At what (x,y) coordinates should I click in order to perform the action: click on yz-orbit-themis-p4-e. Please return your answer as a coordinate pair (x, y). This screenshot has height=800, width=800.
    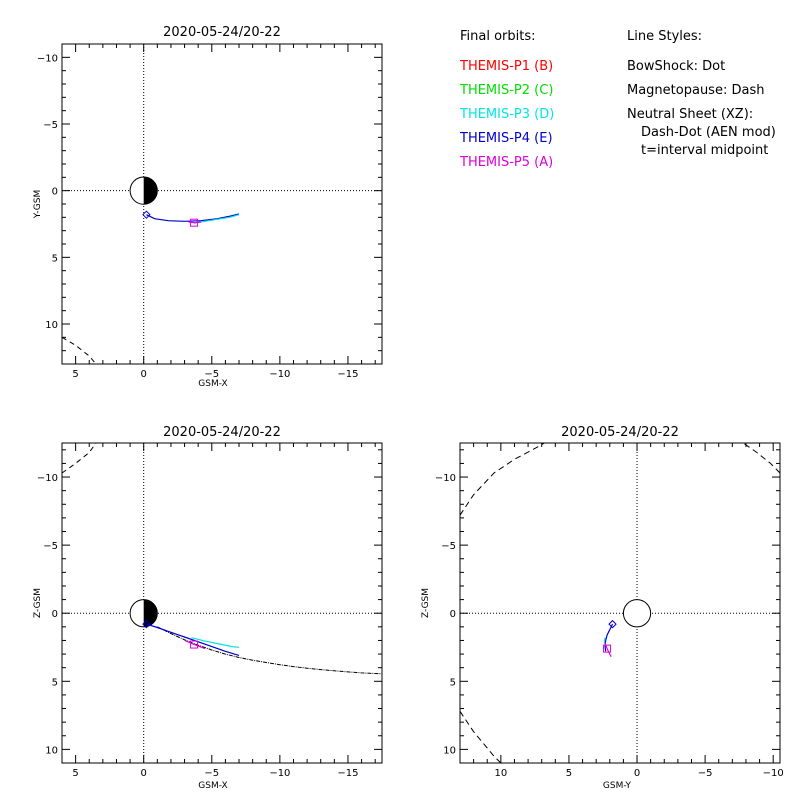
    Looking at the image, I should click on (609, 637).